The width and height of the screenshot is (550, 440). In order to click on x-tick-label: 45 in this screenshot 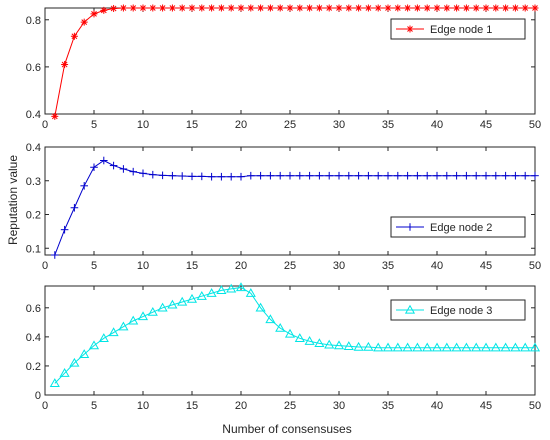, I will do `click(486, 125)`.